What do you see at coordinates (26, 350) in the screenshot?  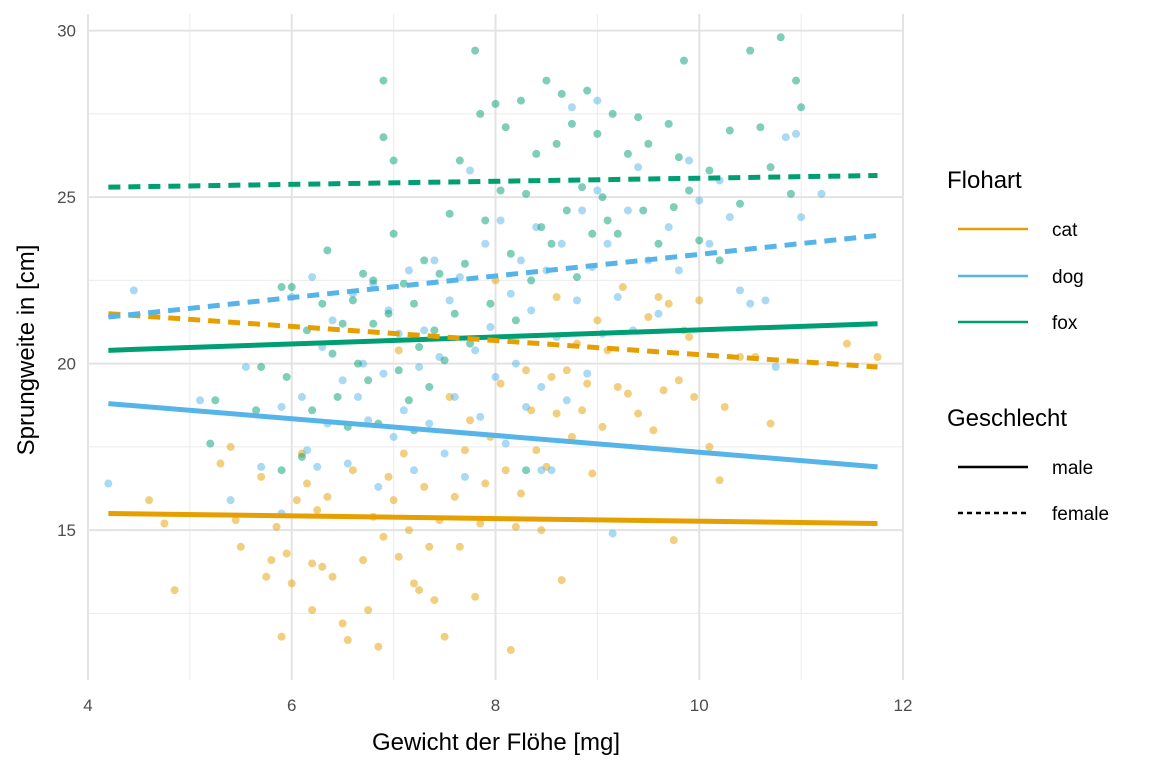 I see `y-axis-title: Sprungweite in [cm]` at bounding box center [26, 350].